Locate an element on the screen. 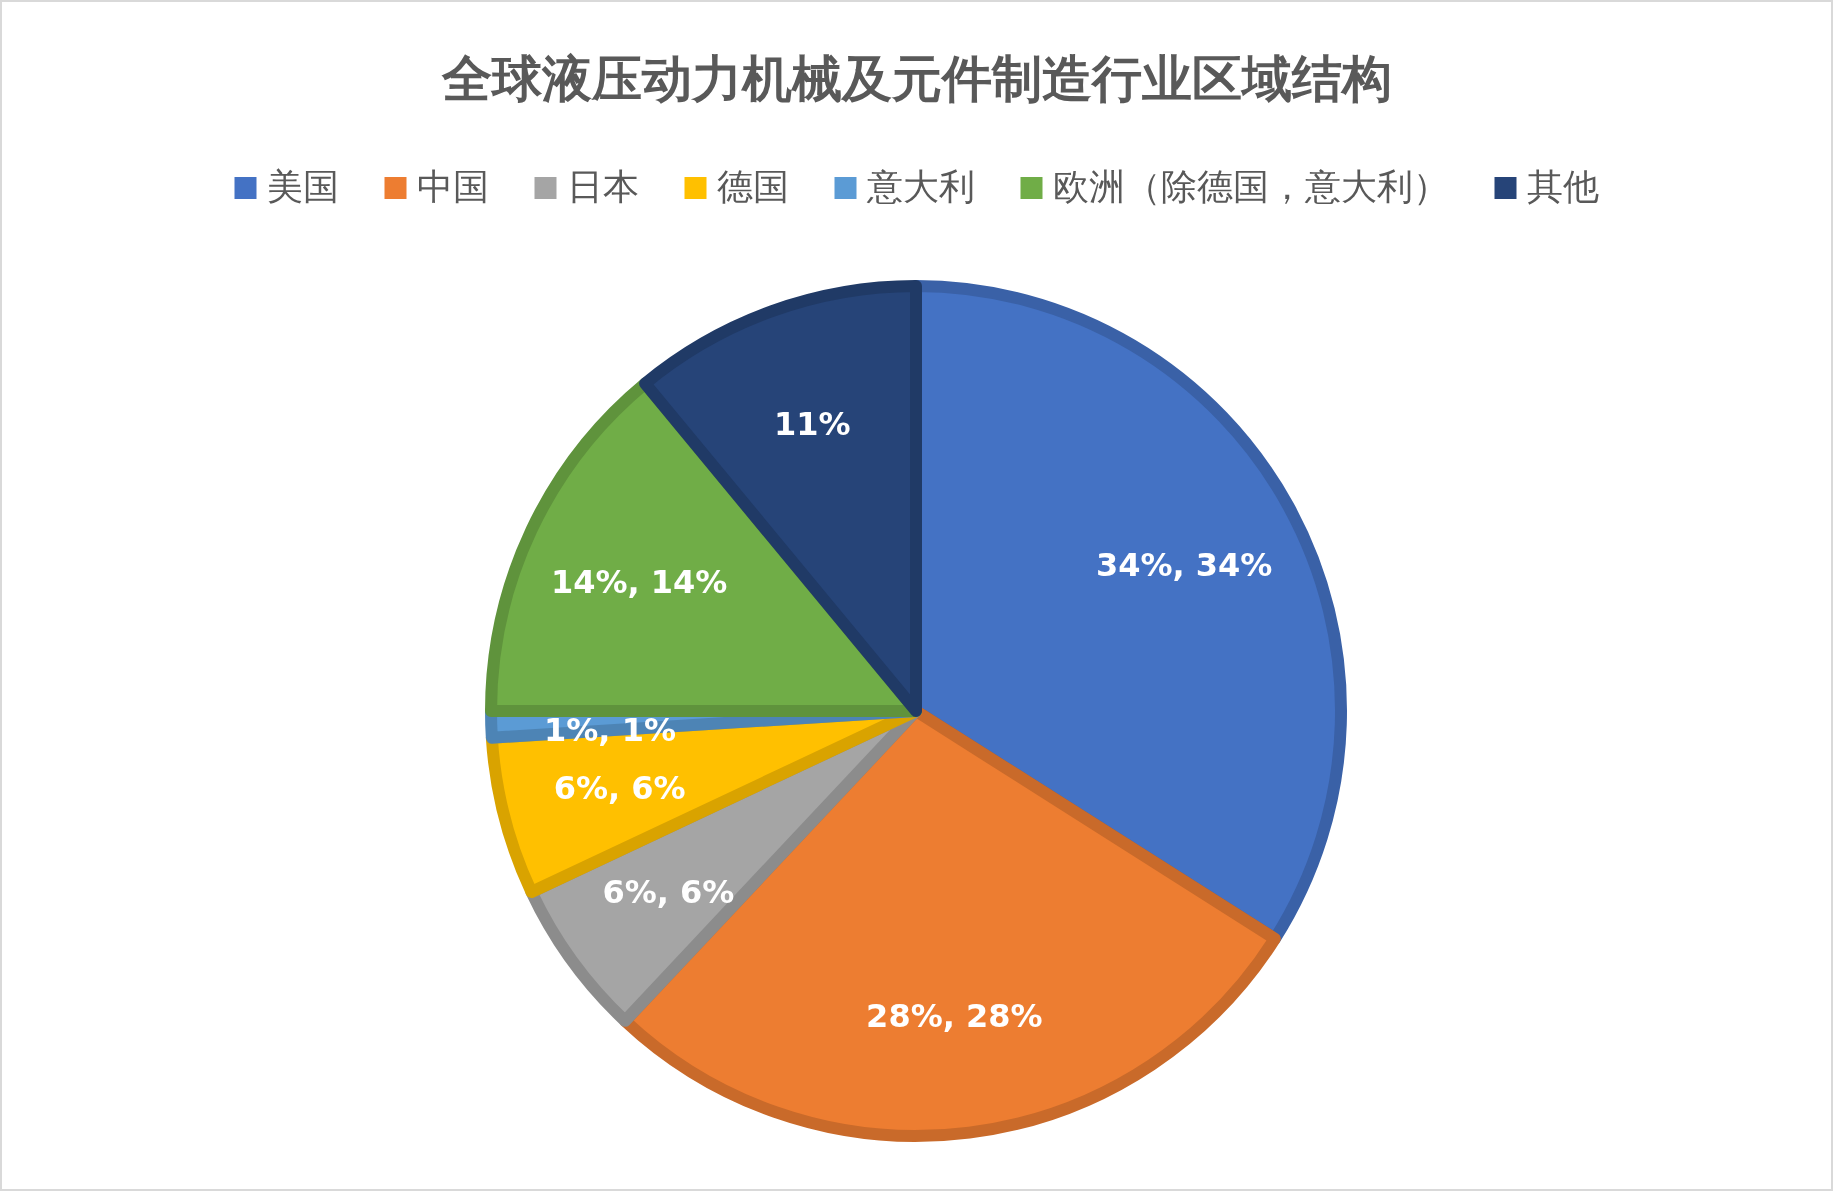  legend-label: 中国 is located at coordinates (452, 186).